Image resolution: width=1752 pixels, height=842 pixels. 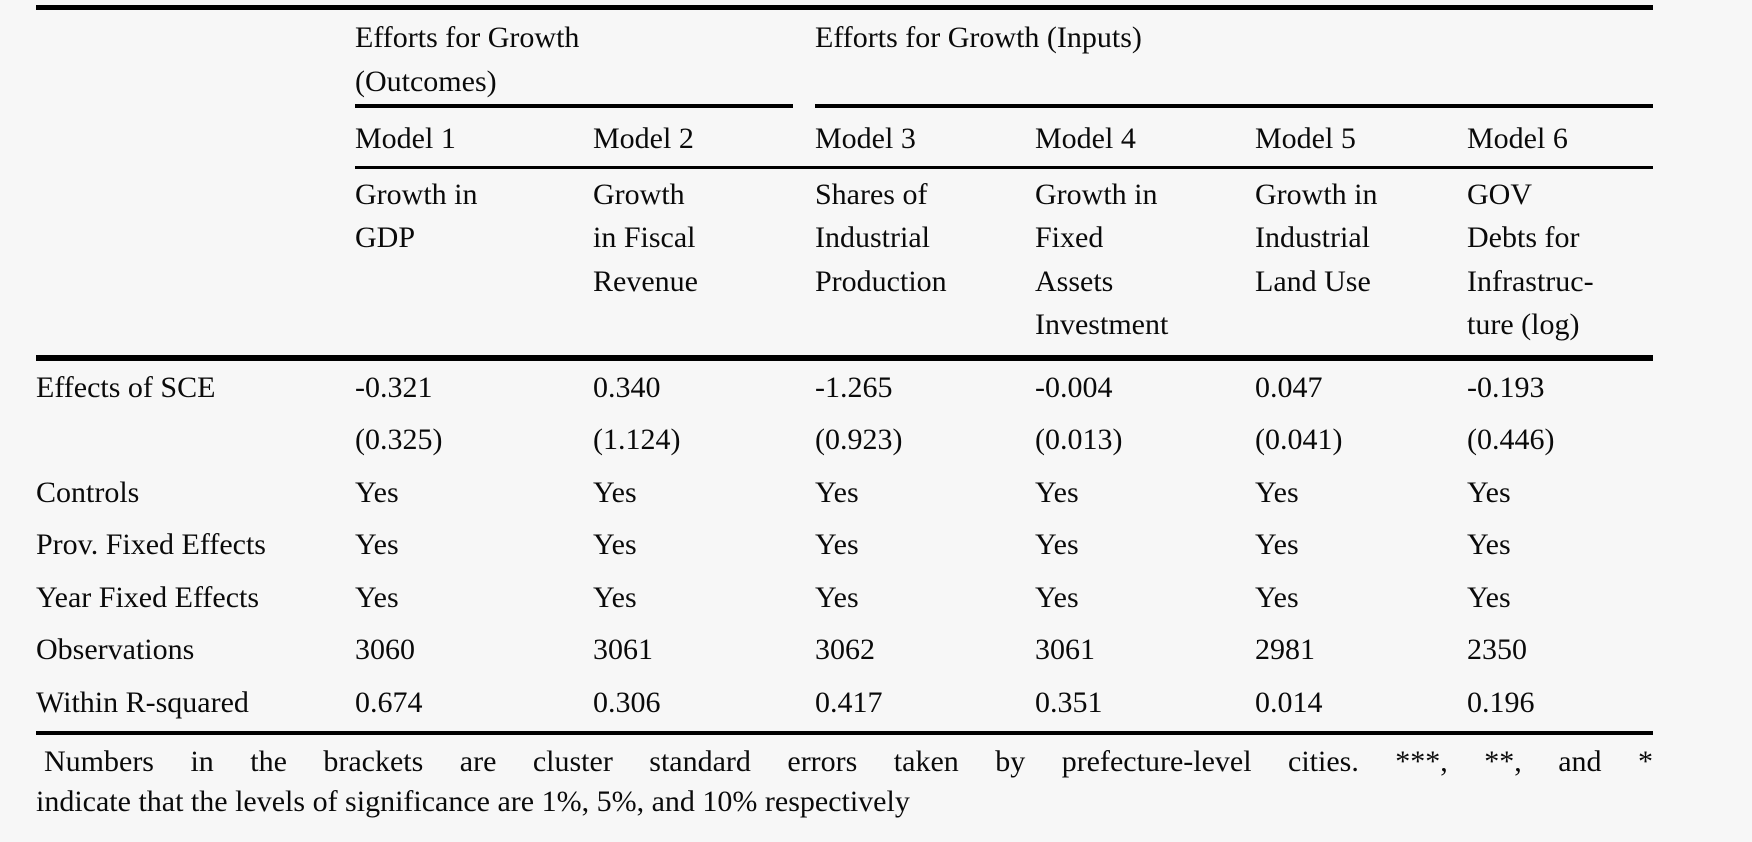 I want to click on row-label: Within R-squared, so click(x=195, y=705).